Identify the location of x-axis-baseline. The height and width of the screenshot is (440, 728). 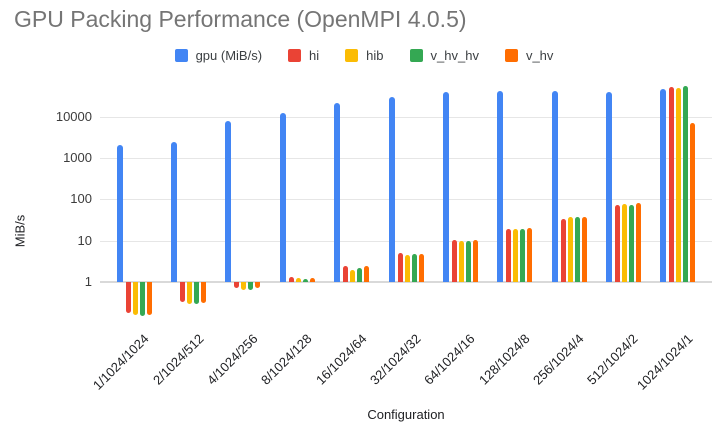
(406, 282).